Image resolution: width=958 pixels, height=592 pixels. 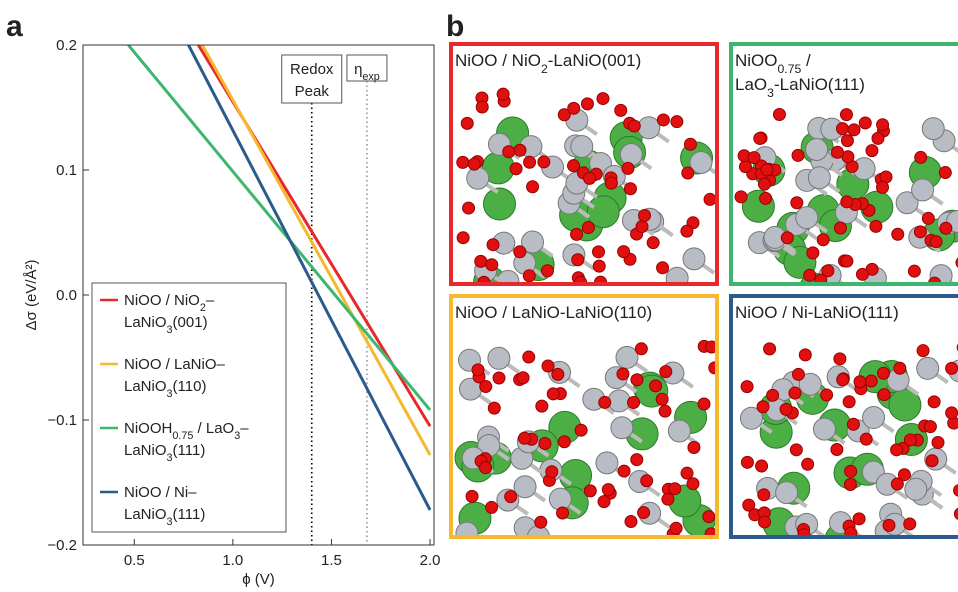 What do you see at coordinates (66, 170) in the screenshot?
I see `y-tick-label: 0.1` at bounding box center [66, 170].